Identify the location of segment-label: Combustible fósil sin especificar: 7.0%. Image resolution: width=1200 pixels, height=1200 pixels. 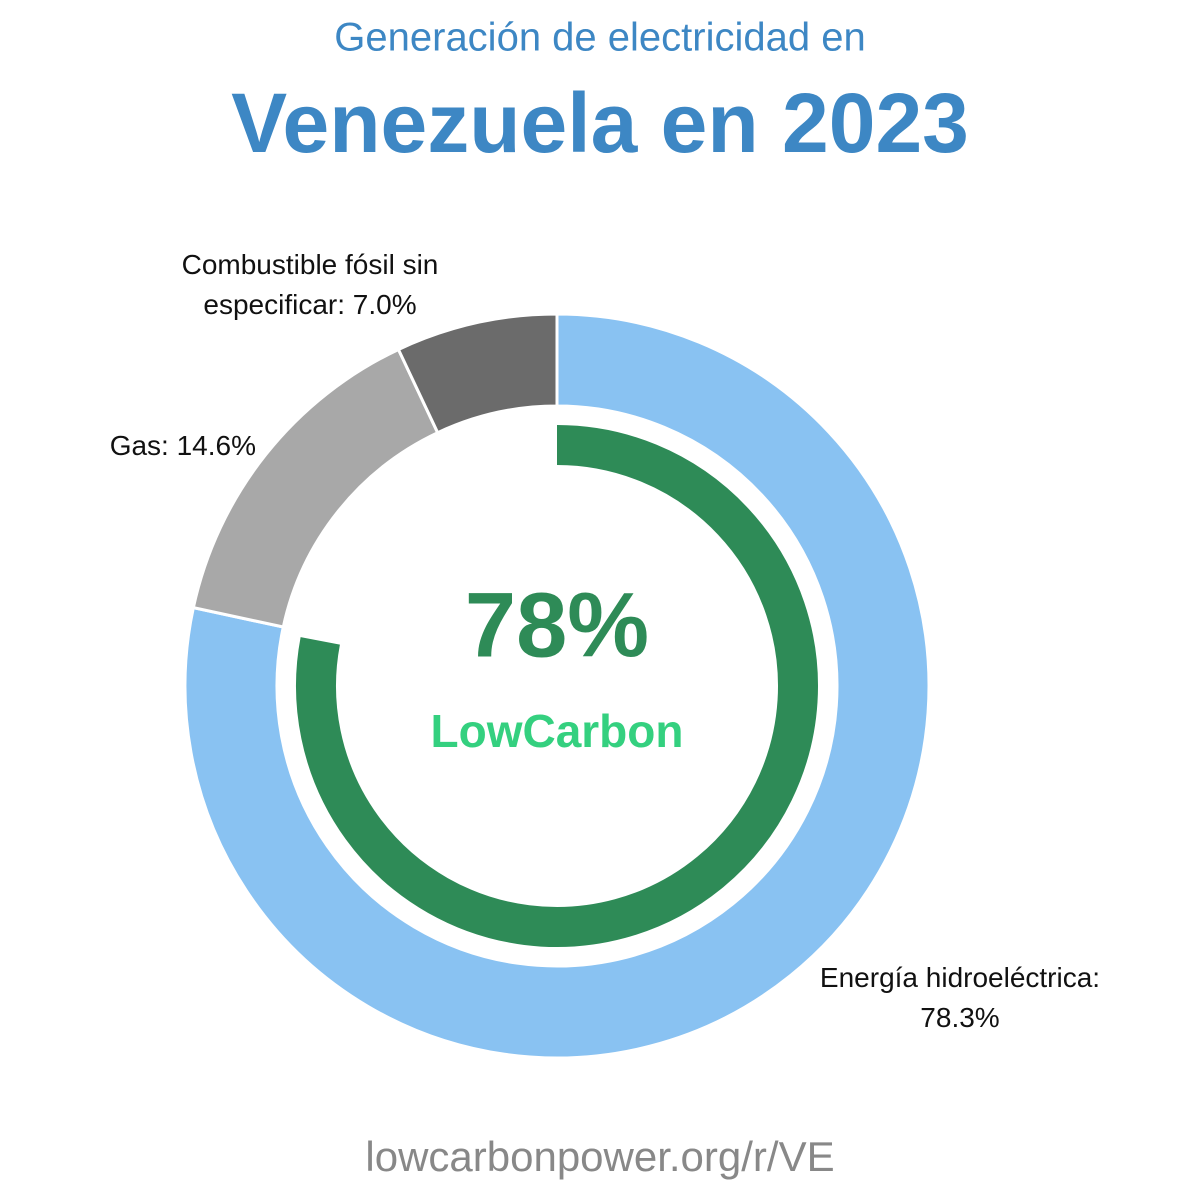
(310, 284).